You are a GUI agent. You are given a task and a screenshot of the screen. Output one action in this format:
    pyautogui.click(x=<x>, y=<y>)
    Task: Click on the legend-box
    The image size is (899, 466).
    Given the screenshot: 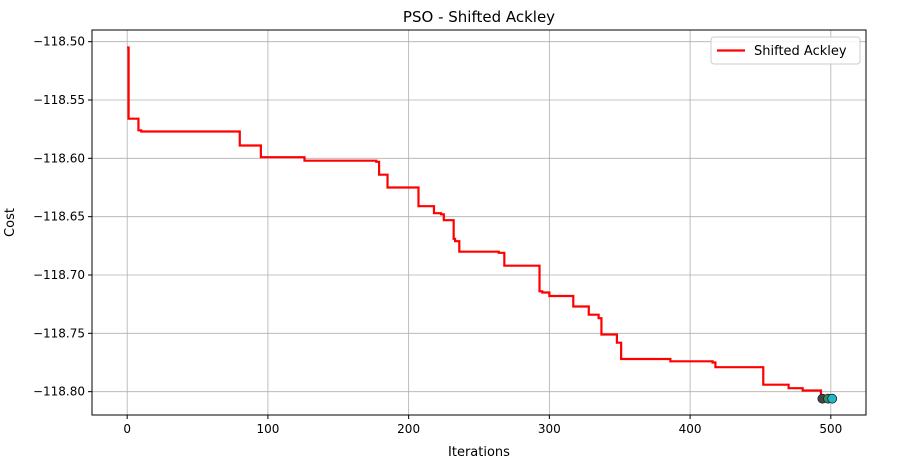 What is the action you would take?
    pyautogui.click(x=785, y=50)
    